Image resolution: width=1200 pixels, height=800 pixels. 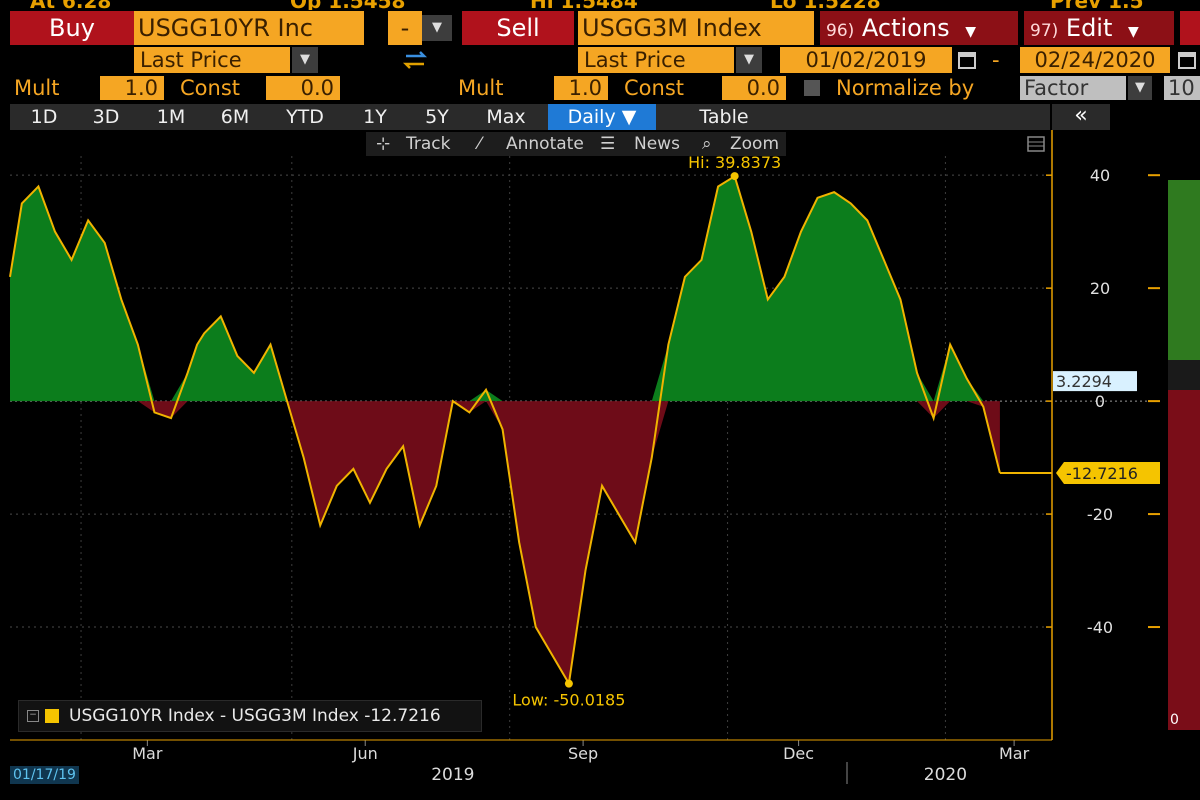 What do you see at coordinates (1100, 514) in the screenshot?
I see `y-tick-label: -20` at bounding box center [1100, 514].